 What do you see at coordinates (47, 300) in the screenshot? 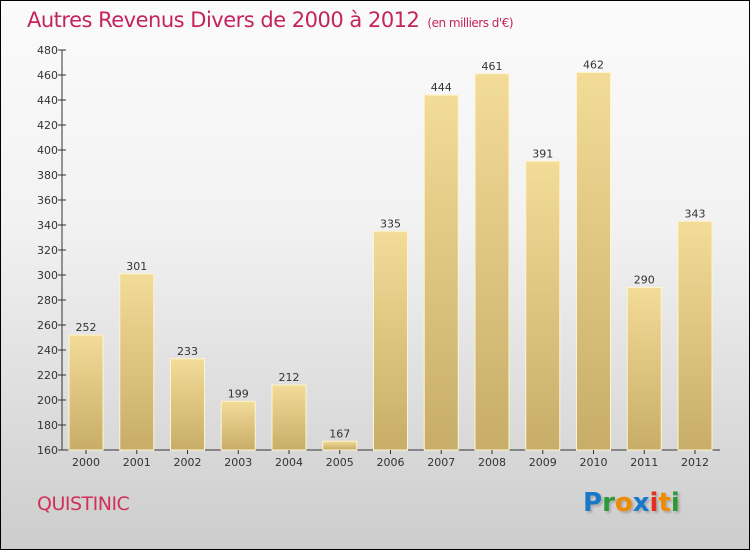
I see `y-tick-label: 280` at bounding box center [47, 300].